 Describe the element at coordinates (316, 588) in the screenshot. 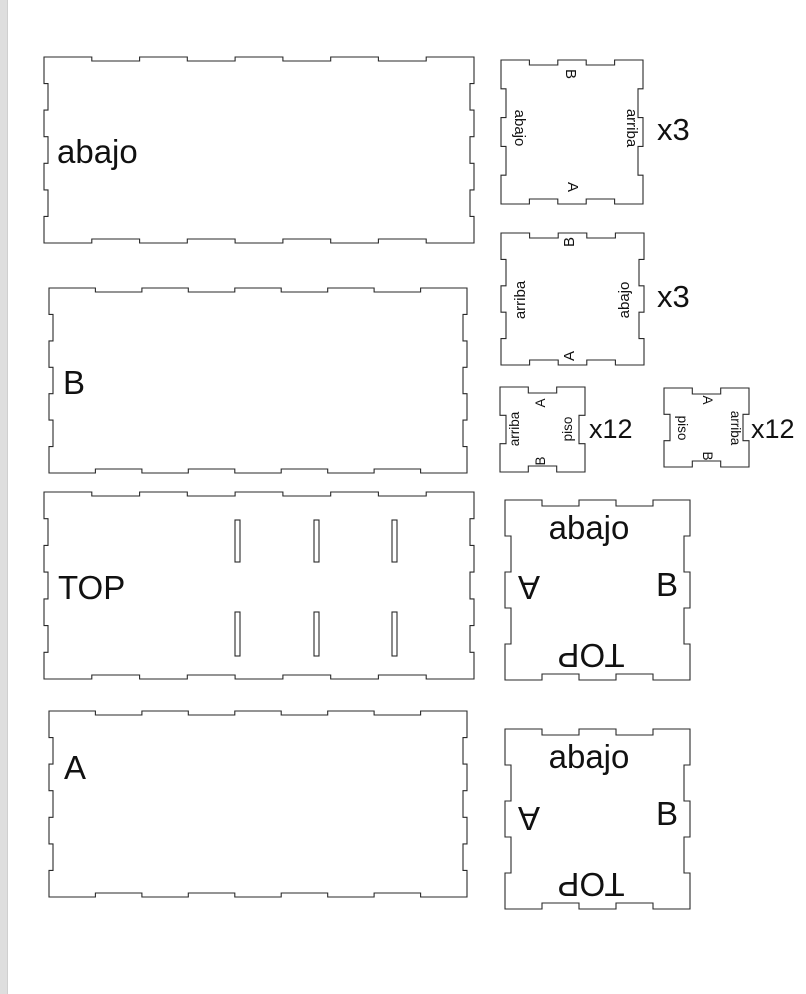

I see `divider-slots` at that location.